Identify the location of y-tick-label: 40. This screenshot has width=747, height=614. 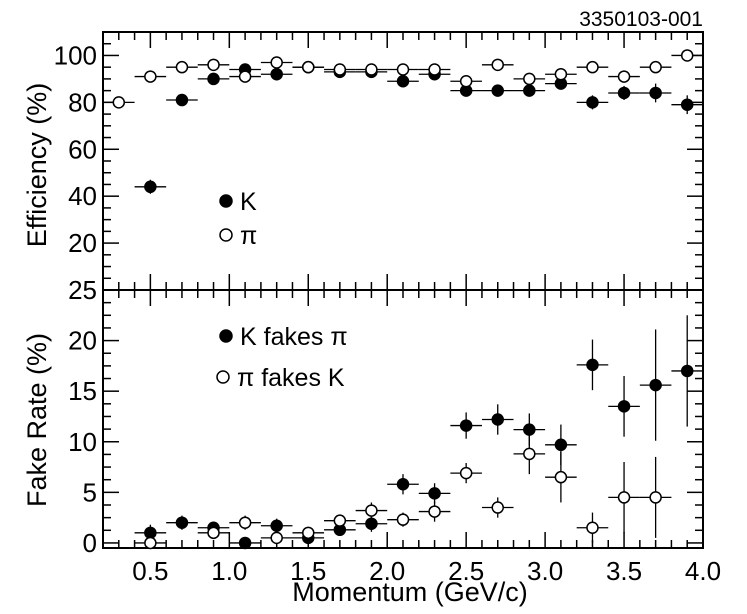
(82, 196).